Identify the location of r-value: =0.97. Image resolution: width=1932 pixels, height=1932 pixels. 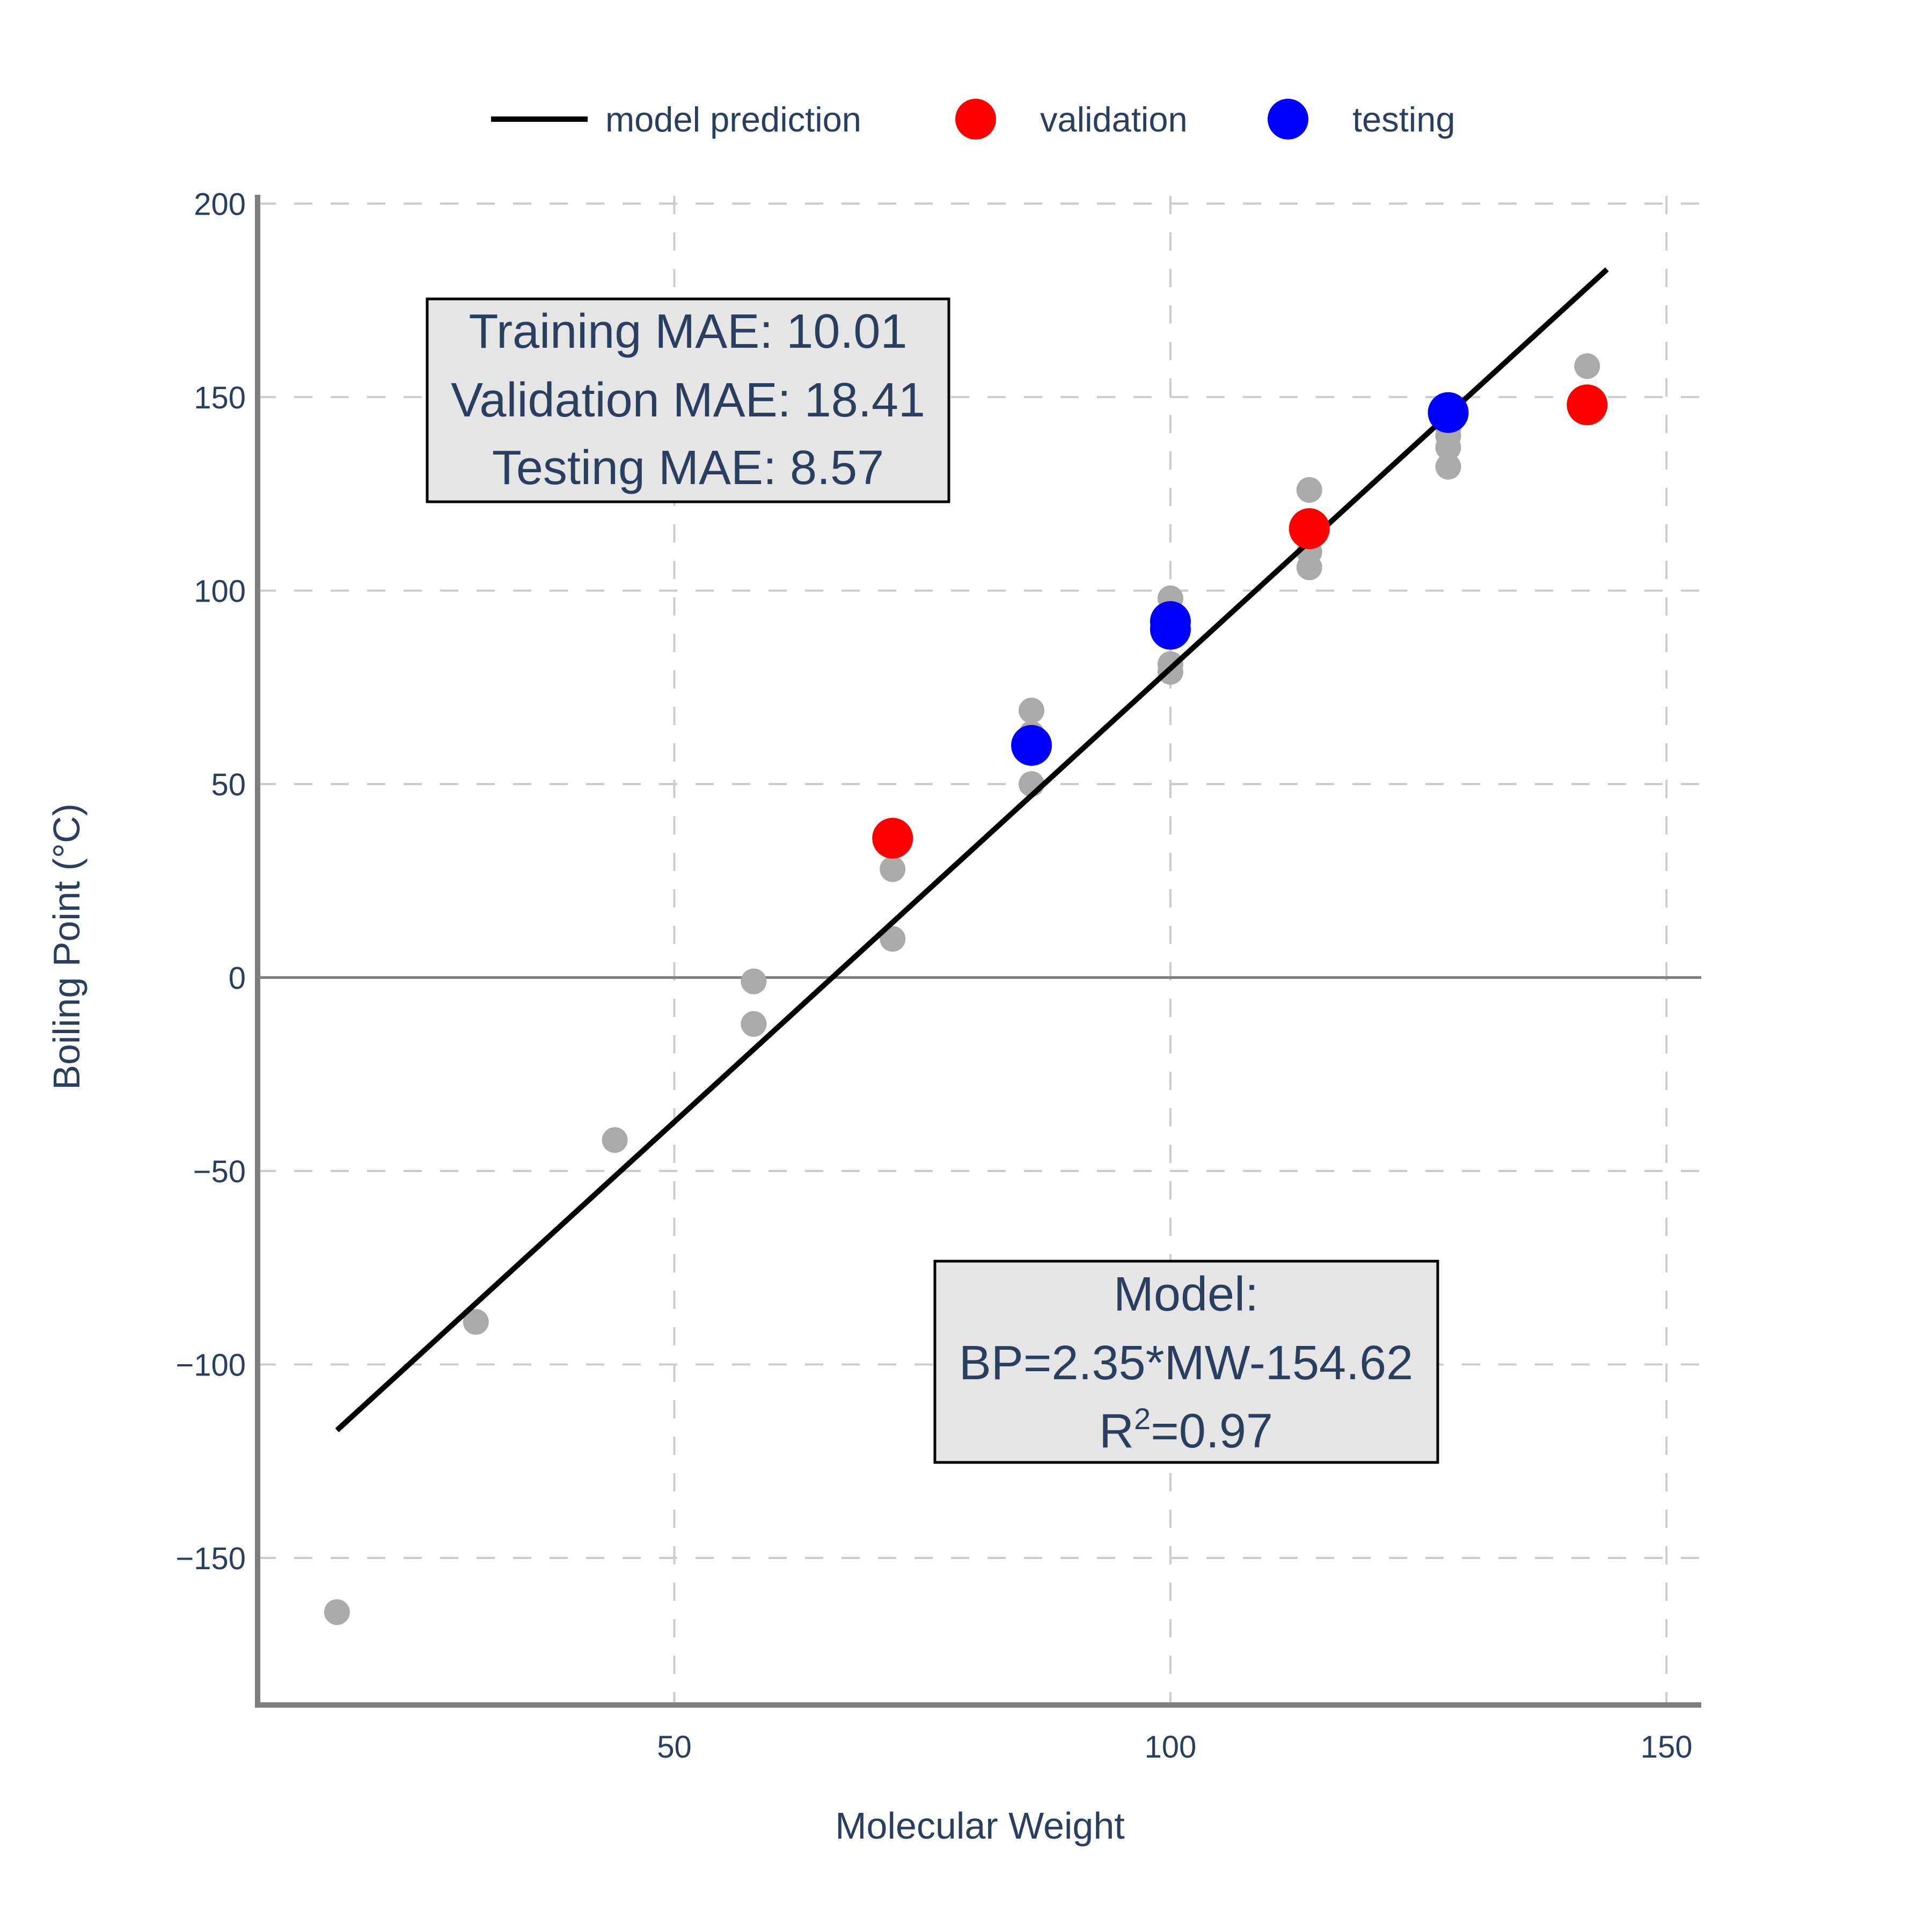
(1212, 1431).